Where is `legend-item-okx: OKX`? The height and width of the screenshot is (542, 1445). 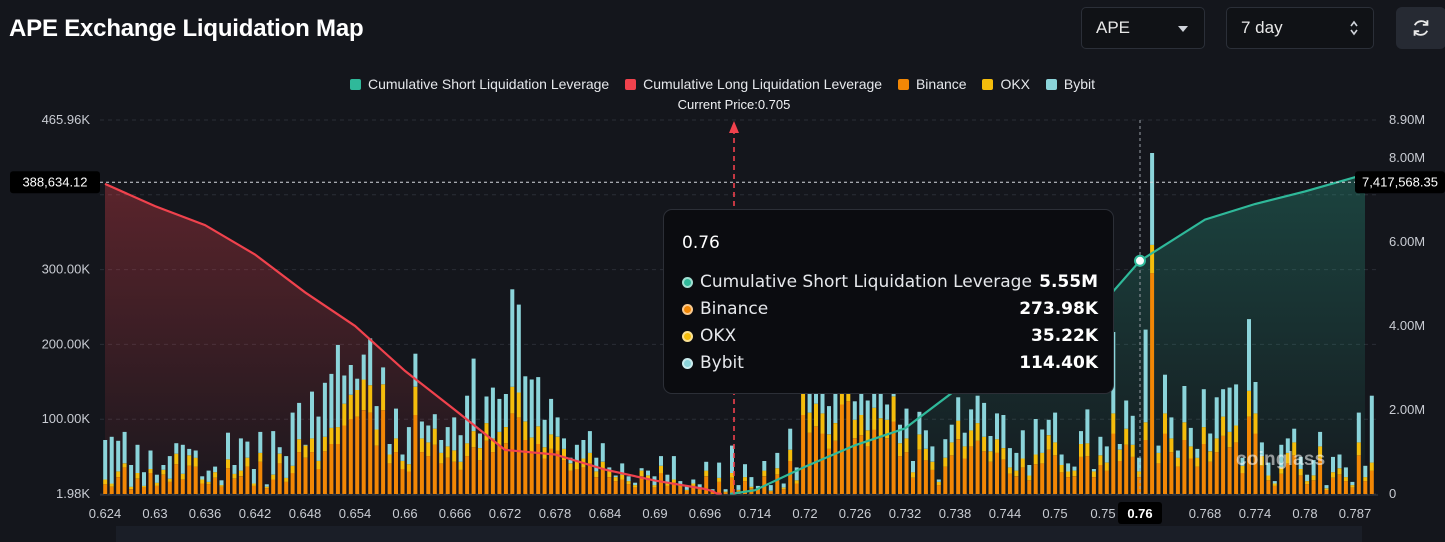
legend-item-okx: OKX is located at coordinates (1006, 84).